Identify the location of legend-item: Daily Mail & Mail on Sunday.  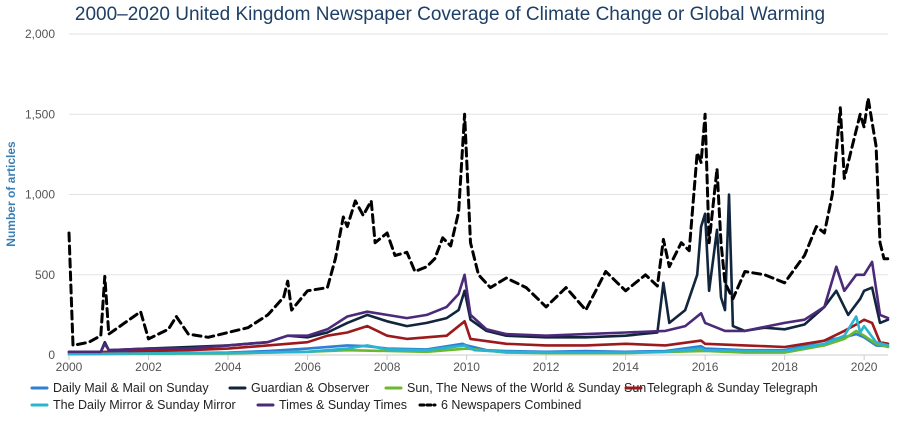
(119, 388).